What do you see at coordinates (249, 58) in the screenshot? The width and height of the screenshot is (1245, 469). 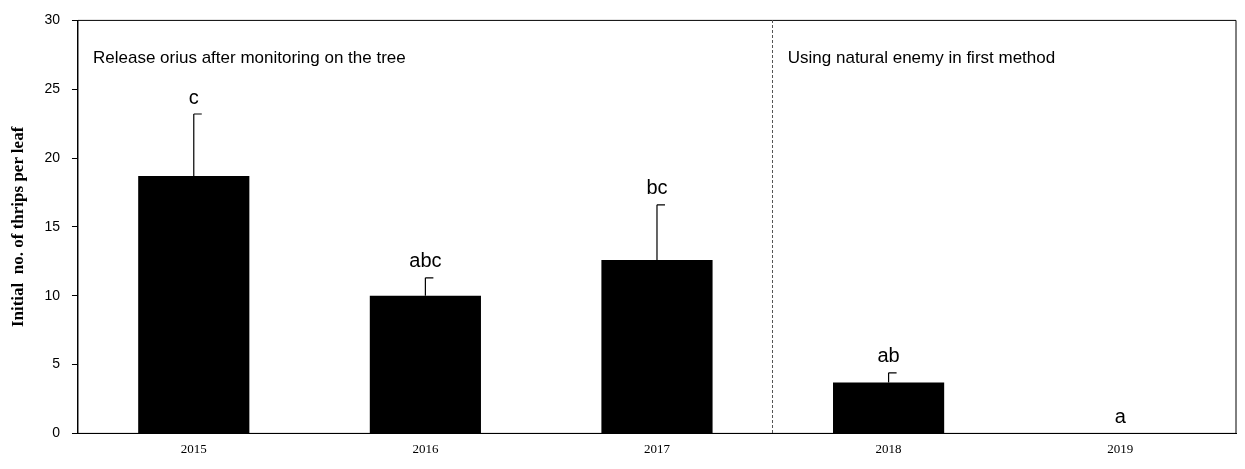 I see `annotation: Release orius after monitoring on the tree` at bounding box center [249, 58].